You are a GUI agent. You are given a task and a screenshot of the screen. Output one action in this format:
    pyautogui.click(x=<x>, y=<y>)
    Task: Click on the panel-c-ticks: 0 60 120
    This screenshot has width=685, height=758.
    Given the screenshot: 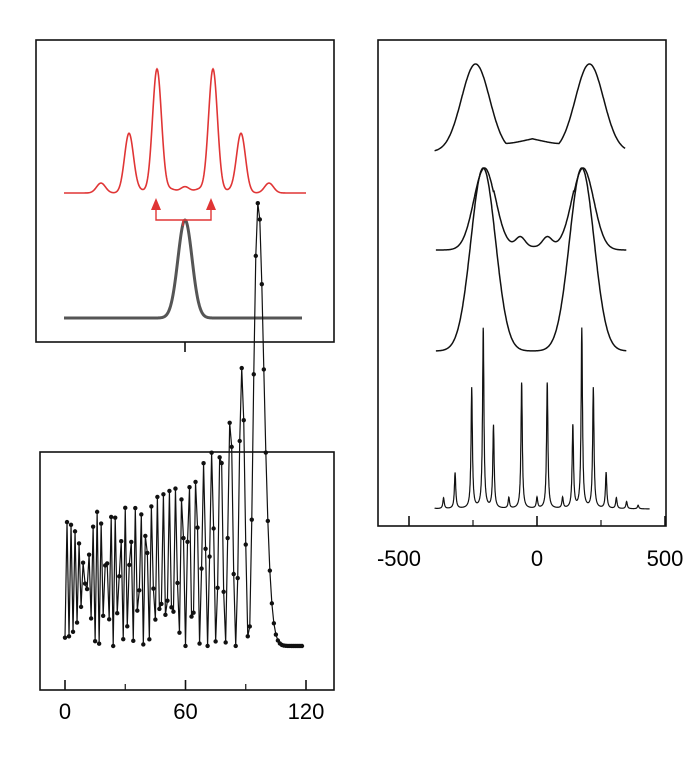 What is the action you would take?
    pyautogui.click(x=191, y=702)
    